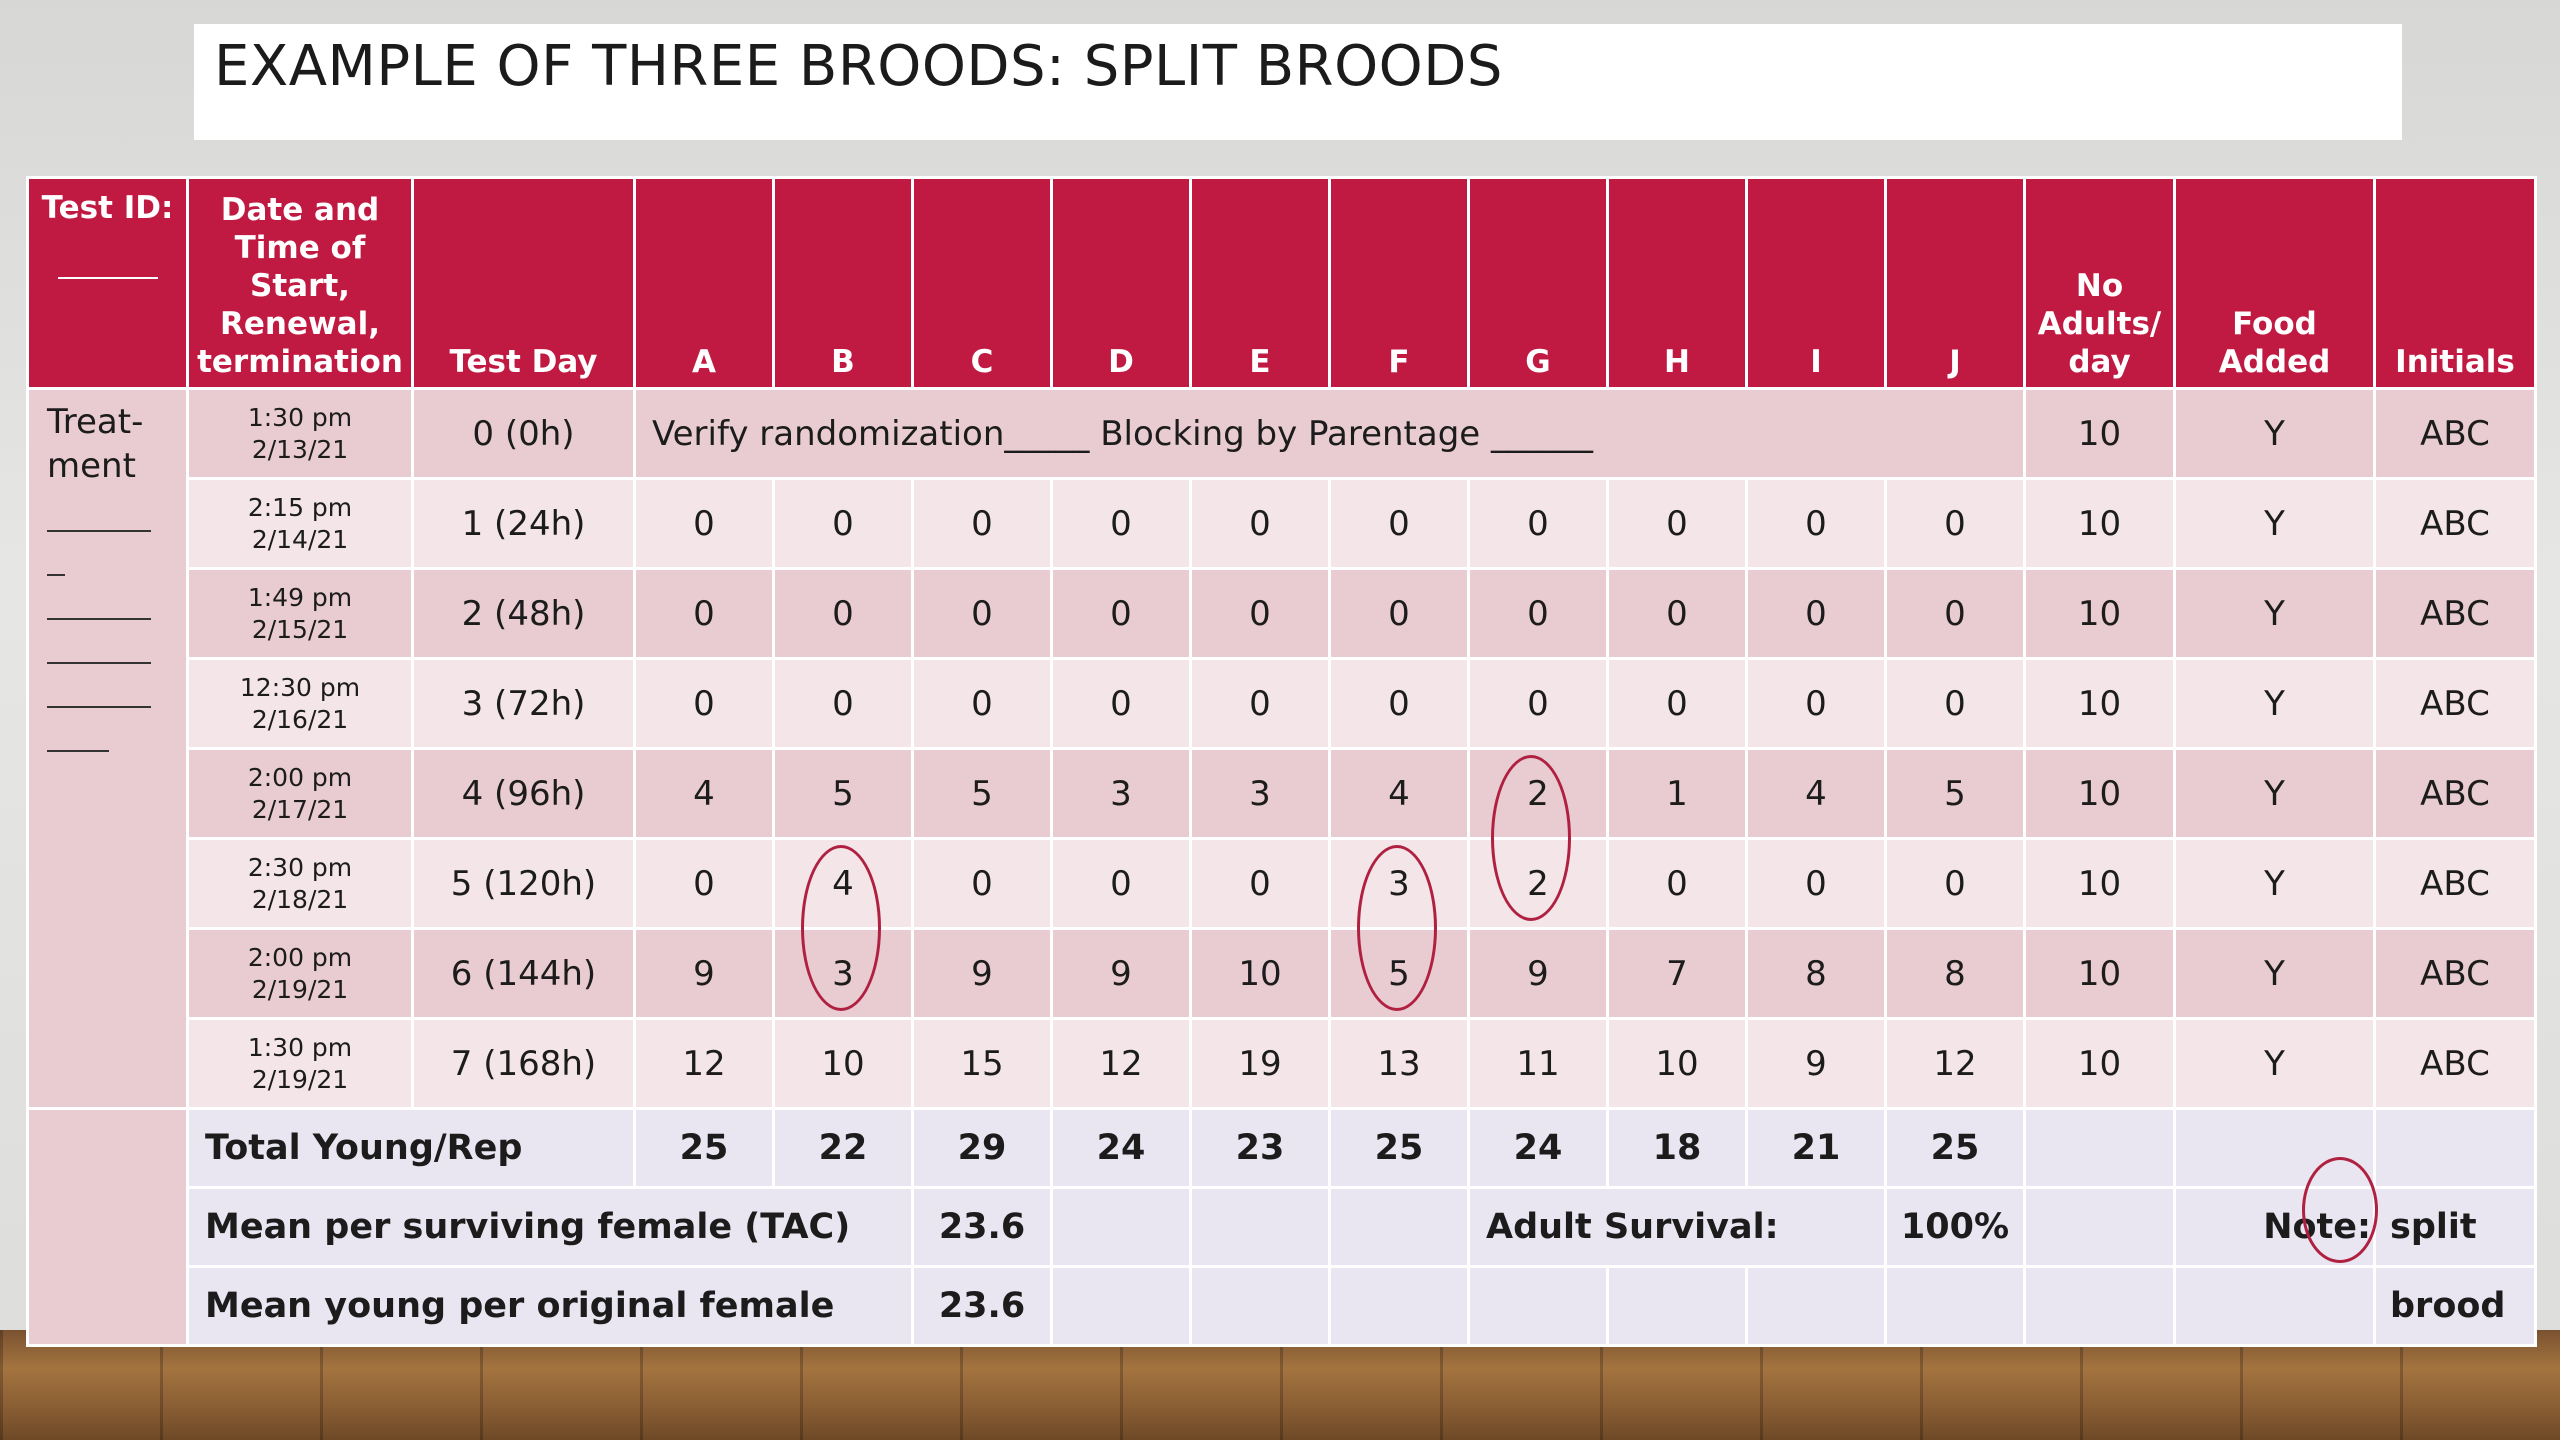 The height and width of the screenshot is (1440, 2560). Describe the element at coordinates (300, 507) in the screenshot. I see `row-time: 2:15 pm` at that location.